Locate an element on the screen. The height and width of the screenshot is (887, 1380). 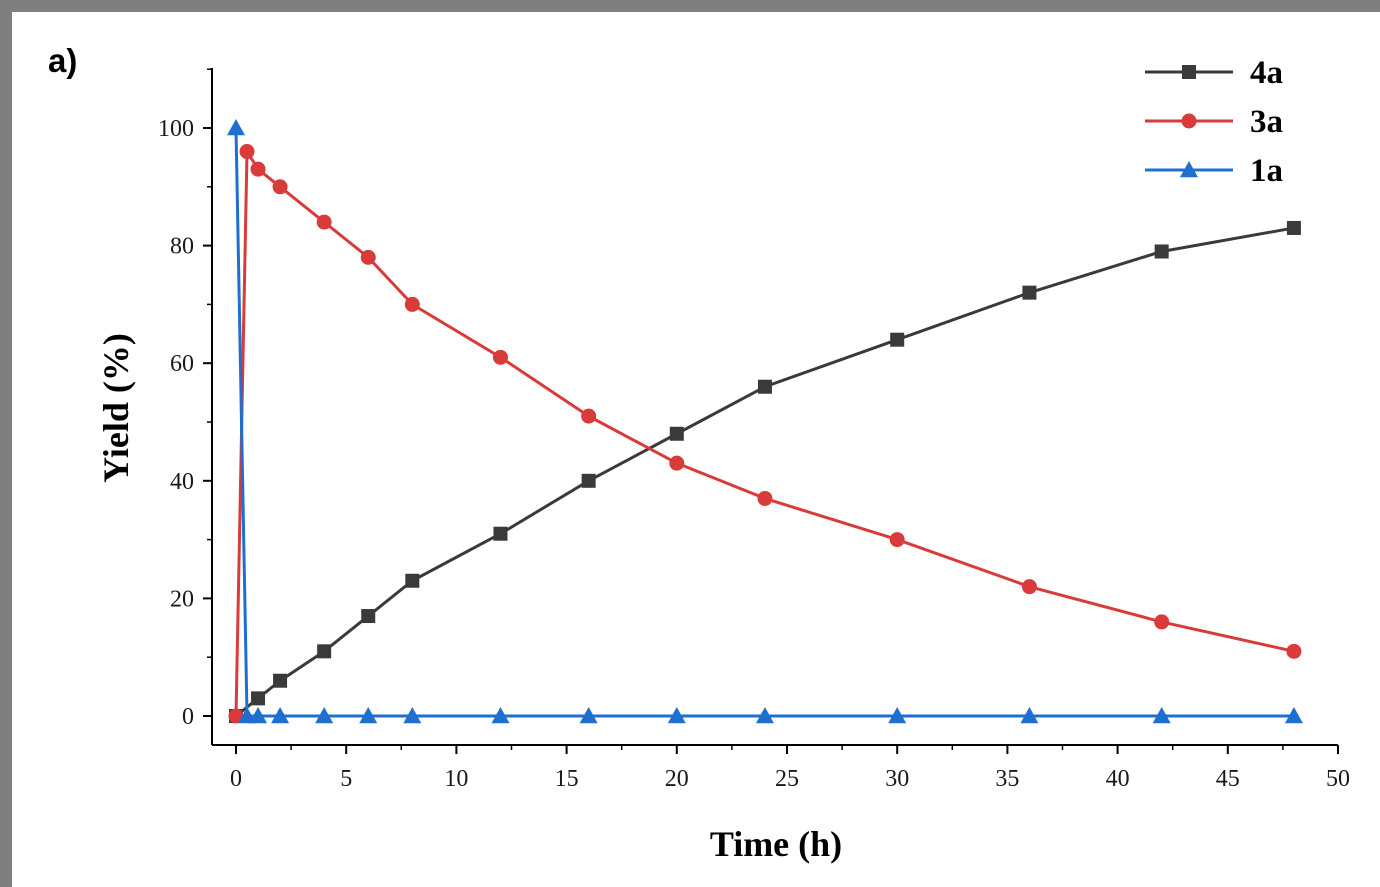
y-tick-label: 100 is located at coordinates (176, 129).